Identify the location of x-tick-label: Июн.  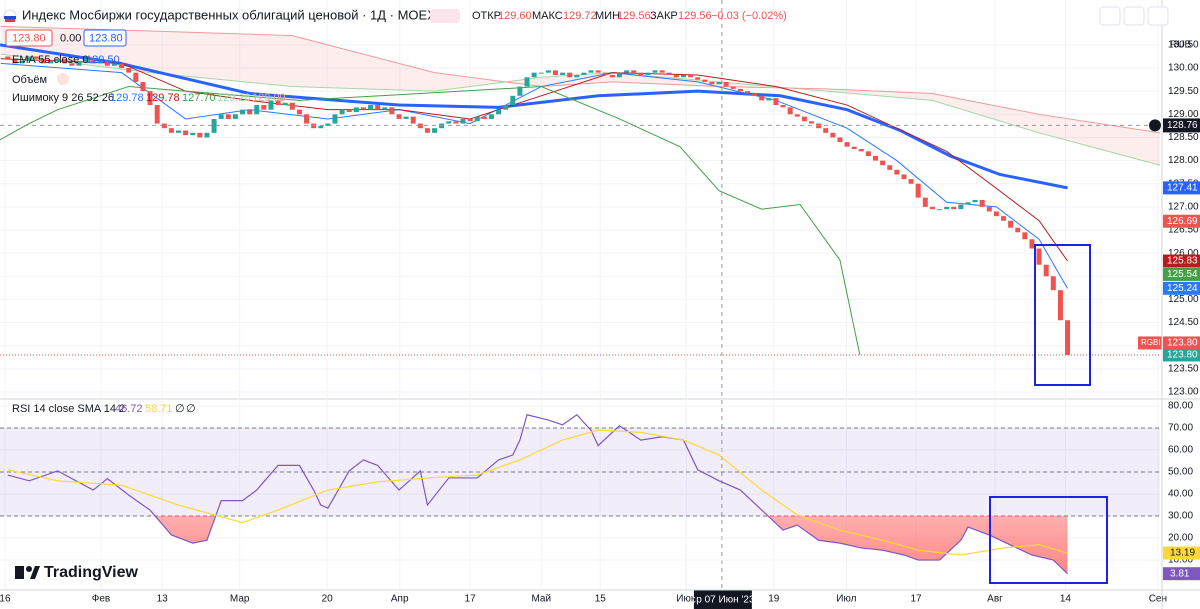
(686, 599).